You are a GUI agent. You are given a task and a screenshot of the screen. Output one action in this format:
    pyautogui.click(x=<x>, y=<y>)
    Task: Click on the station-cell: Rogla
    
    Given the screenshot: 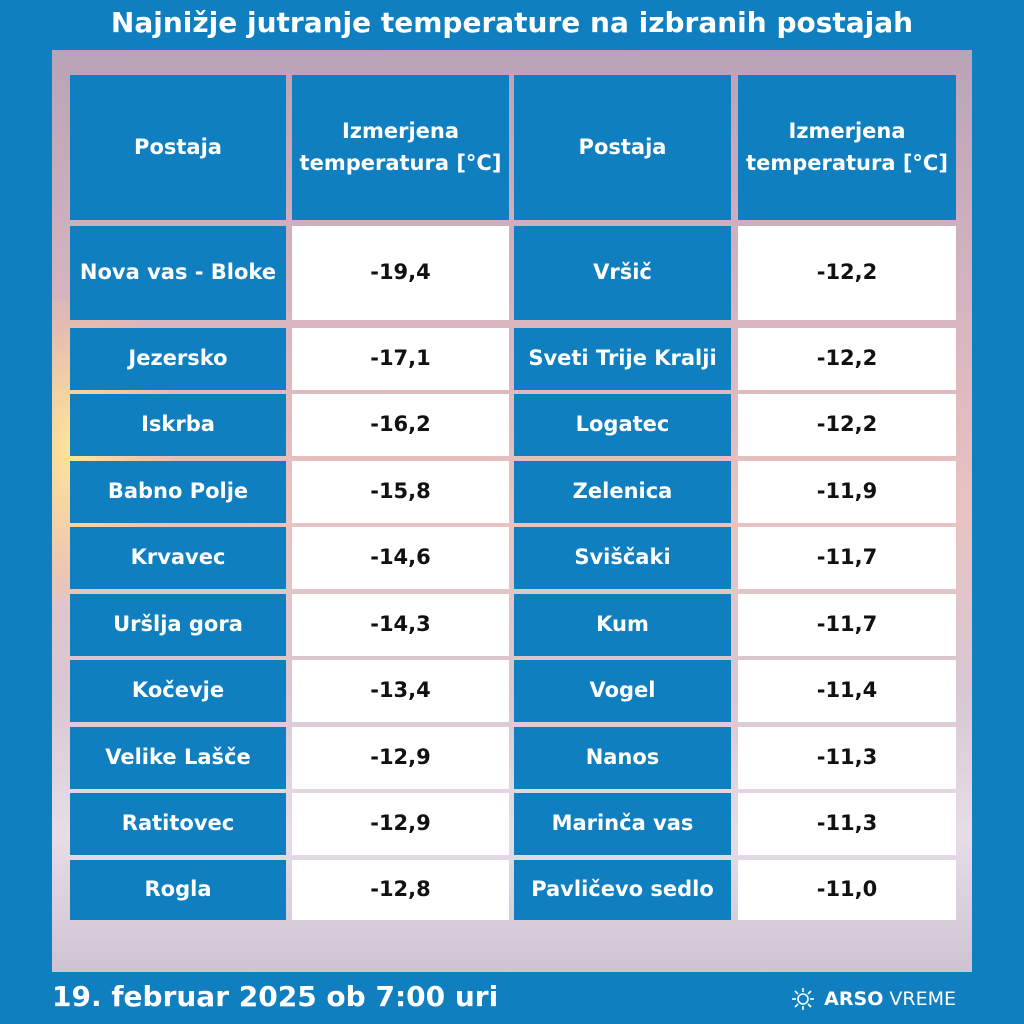 What is the action you would take?
    pyautogui.click(x=178, y=890)
    